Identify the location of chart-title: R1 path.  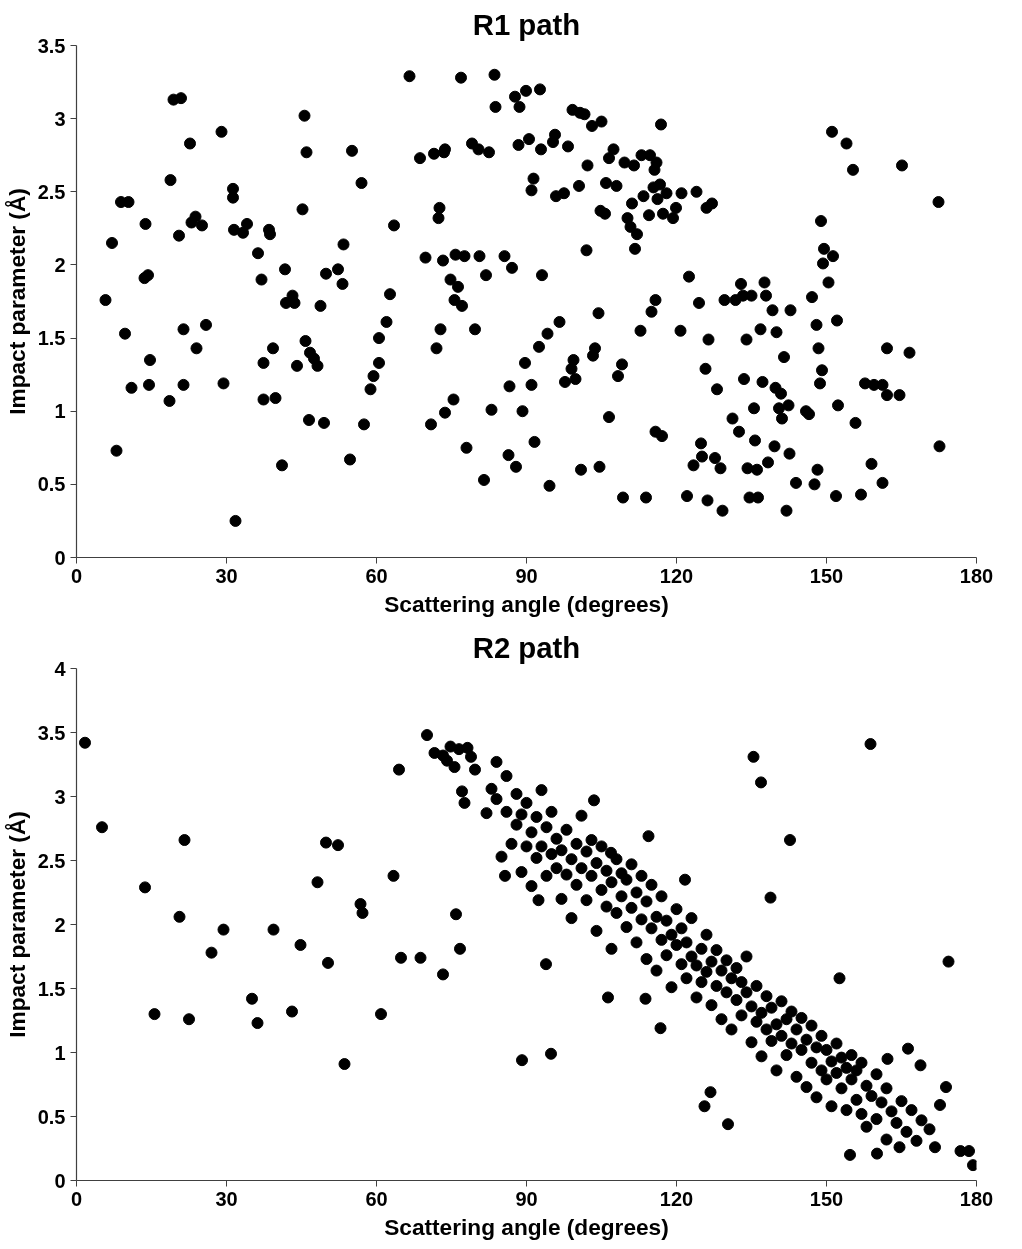
(526, 24).